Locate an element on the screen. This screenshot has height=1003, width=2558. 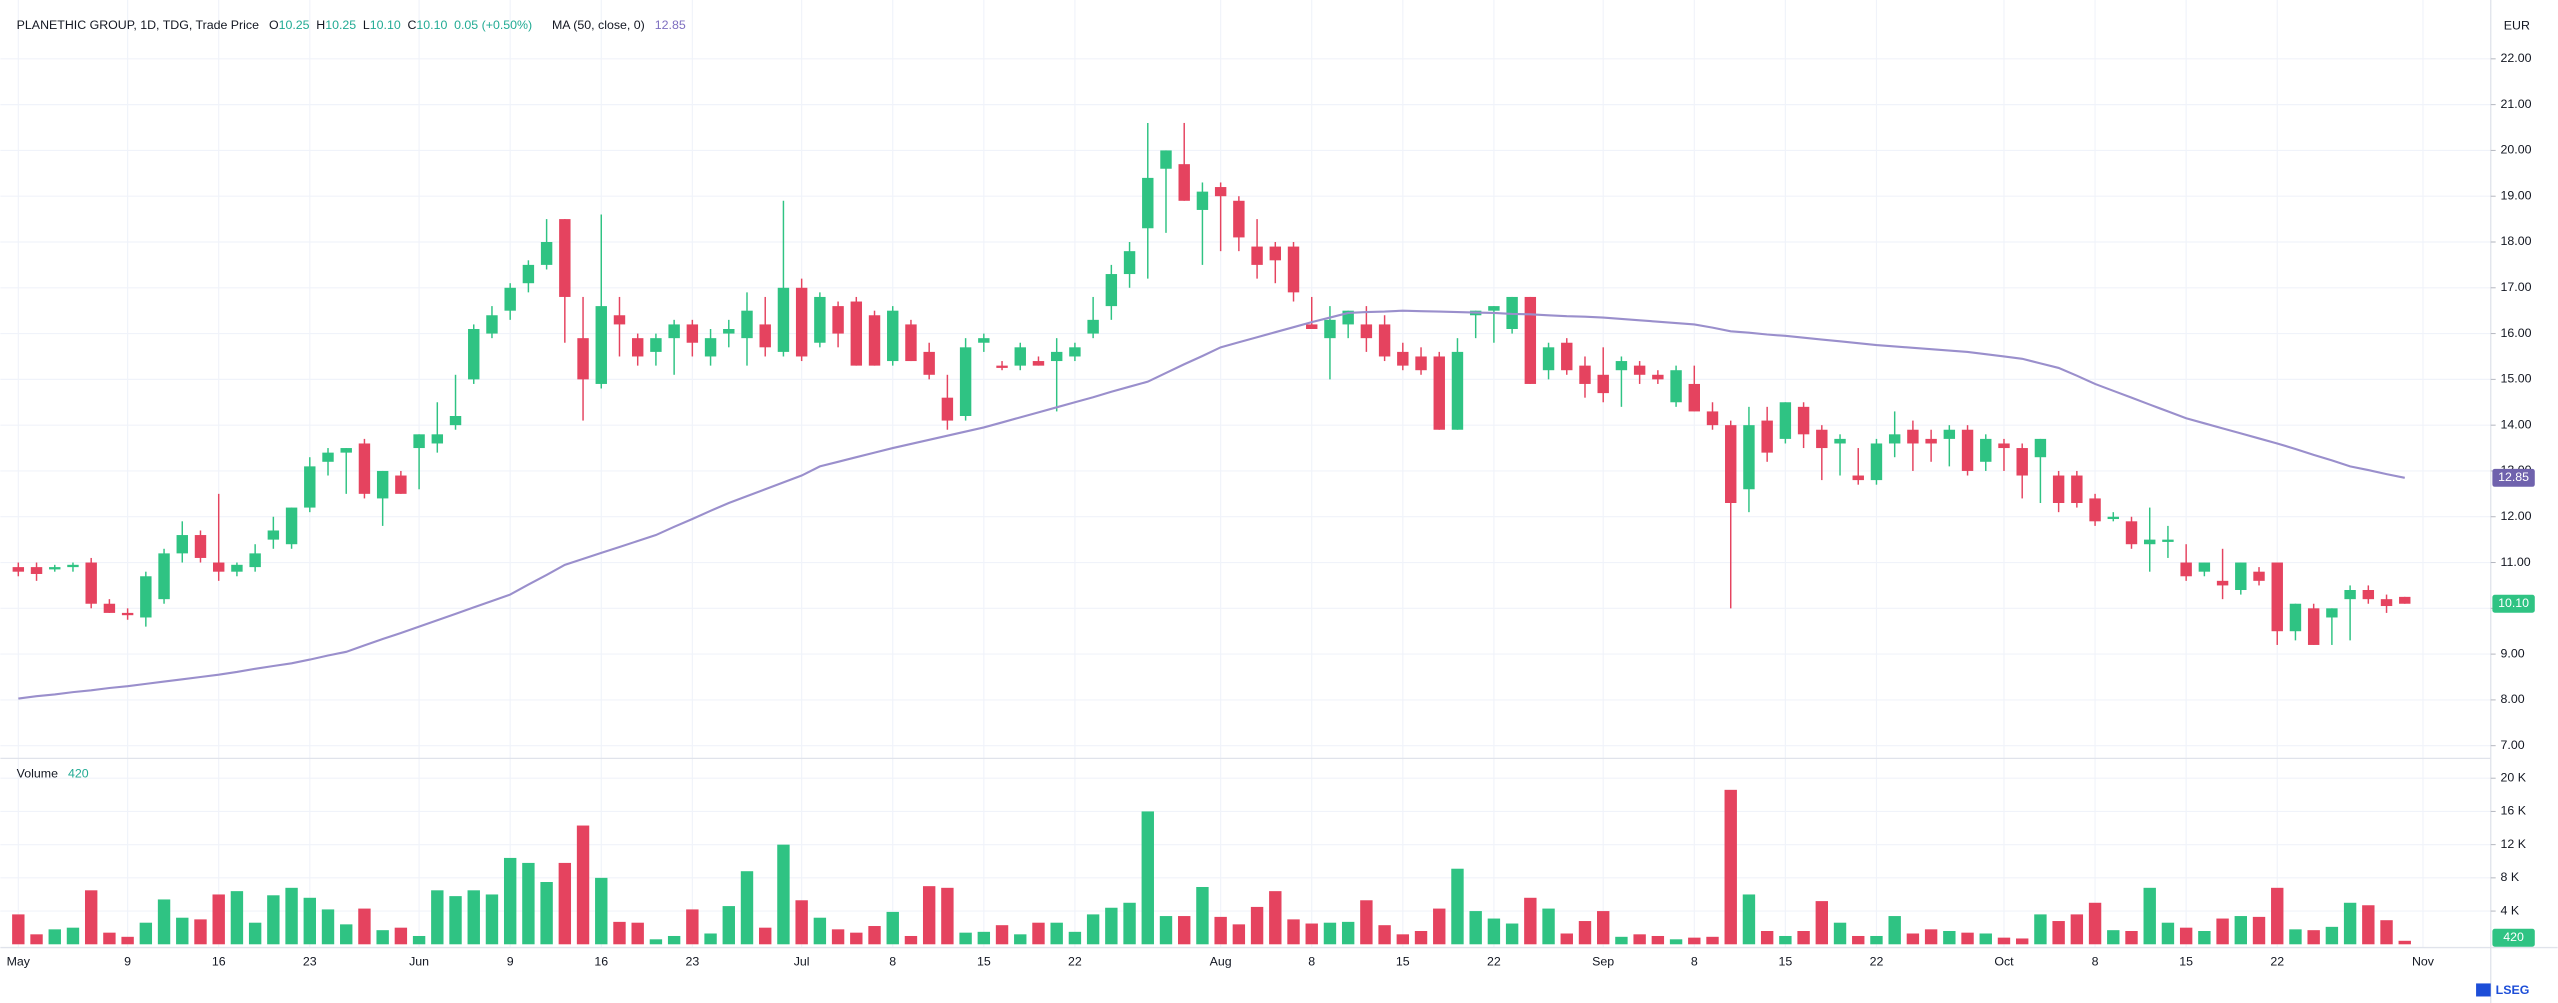
currency: EUR is located at coordinates (2517, 25).